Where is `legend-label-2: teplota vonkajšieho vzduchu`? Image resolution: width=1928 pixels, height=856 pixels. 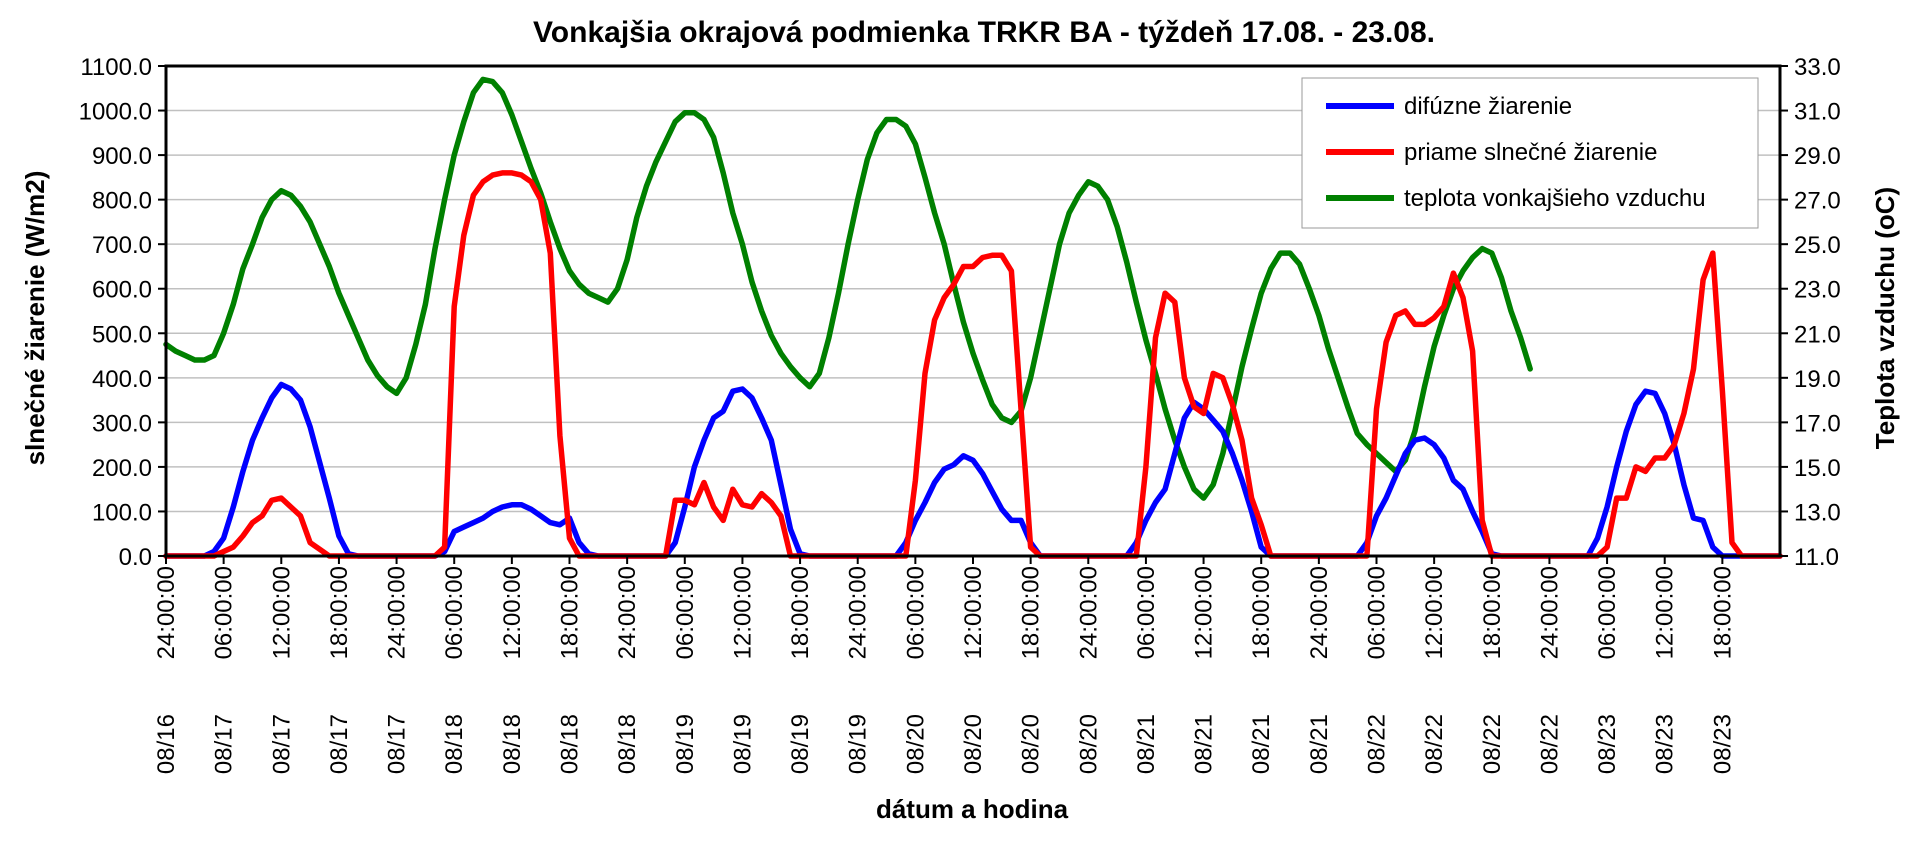 legend-label-2: teplota vonkajšieho vzduchu is located at coordinates (1555, 198).